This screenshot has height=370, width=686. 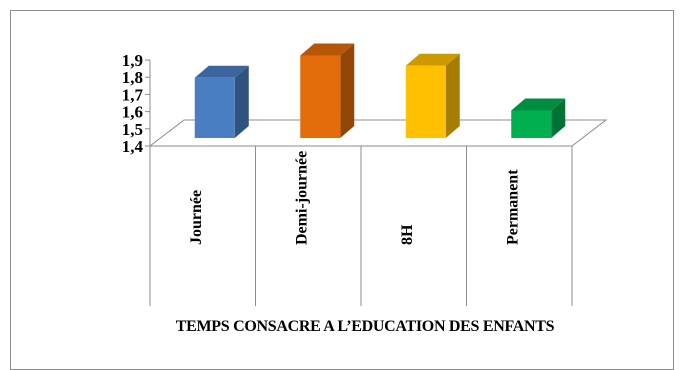 What do you see at coordinates (407, 234) in the screenshot?
I see `category-label: 8H` at bounding box center [407, 234].